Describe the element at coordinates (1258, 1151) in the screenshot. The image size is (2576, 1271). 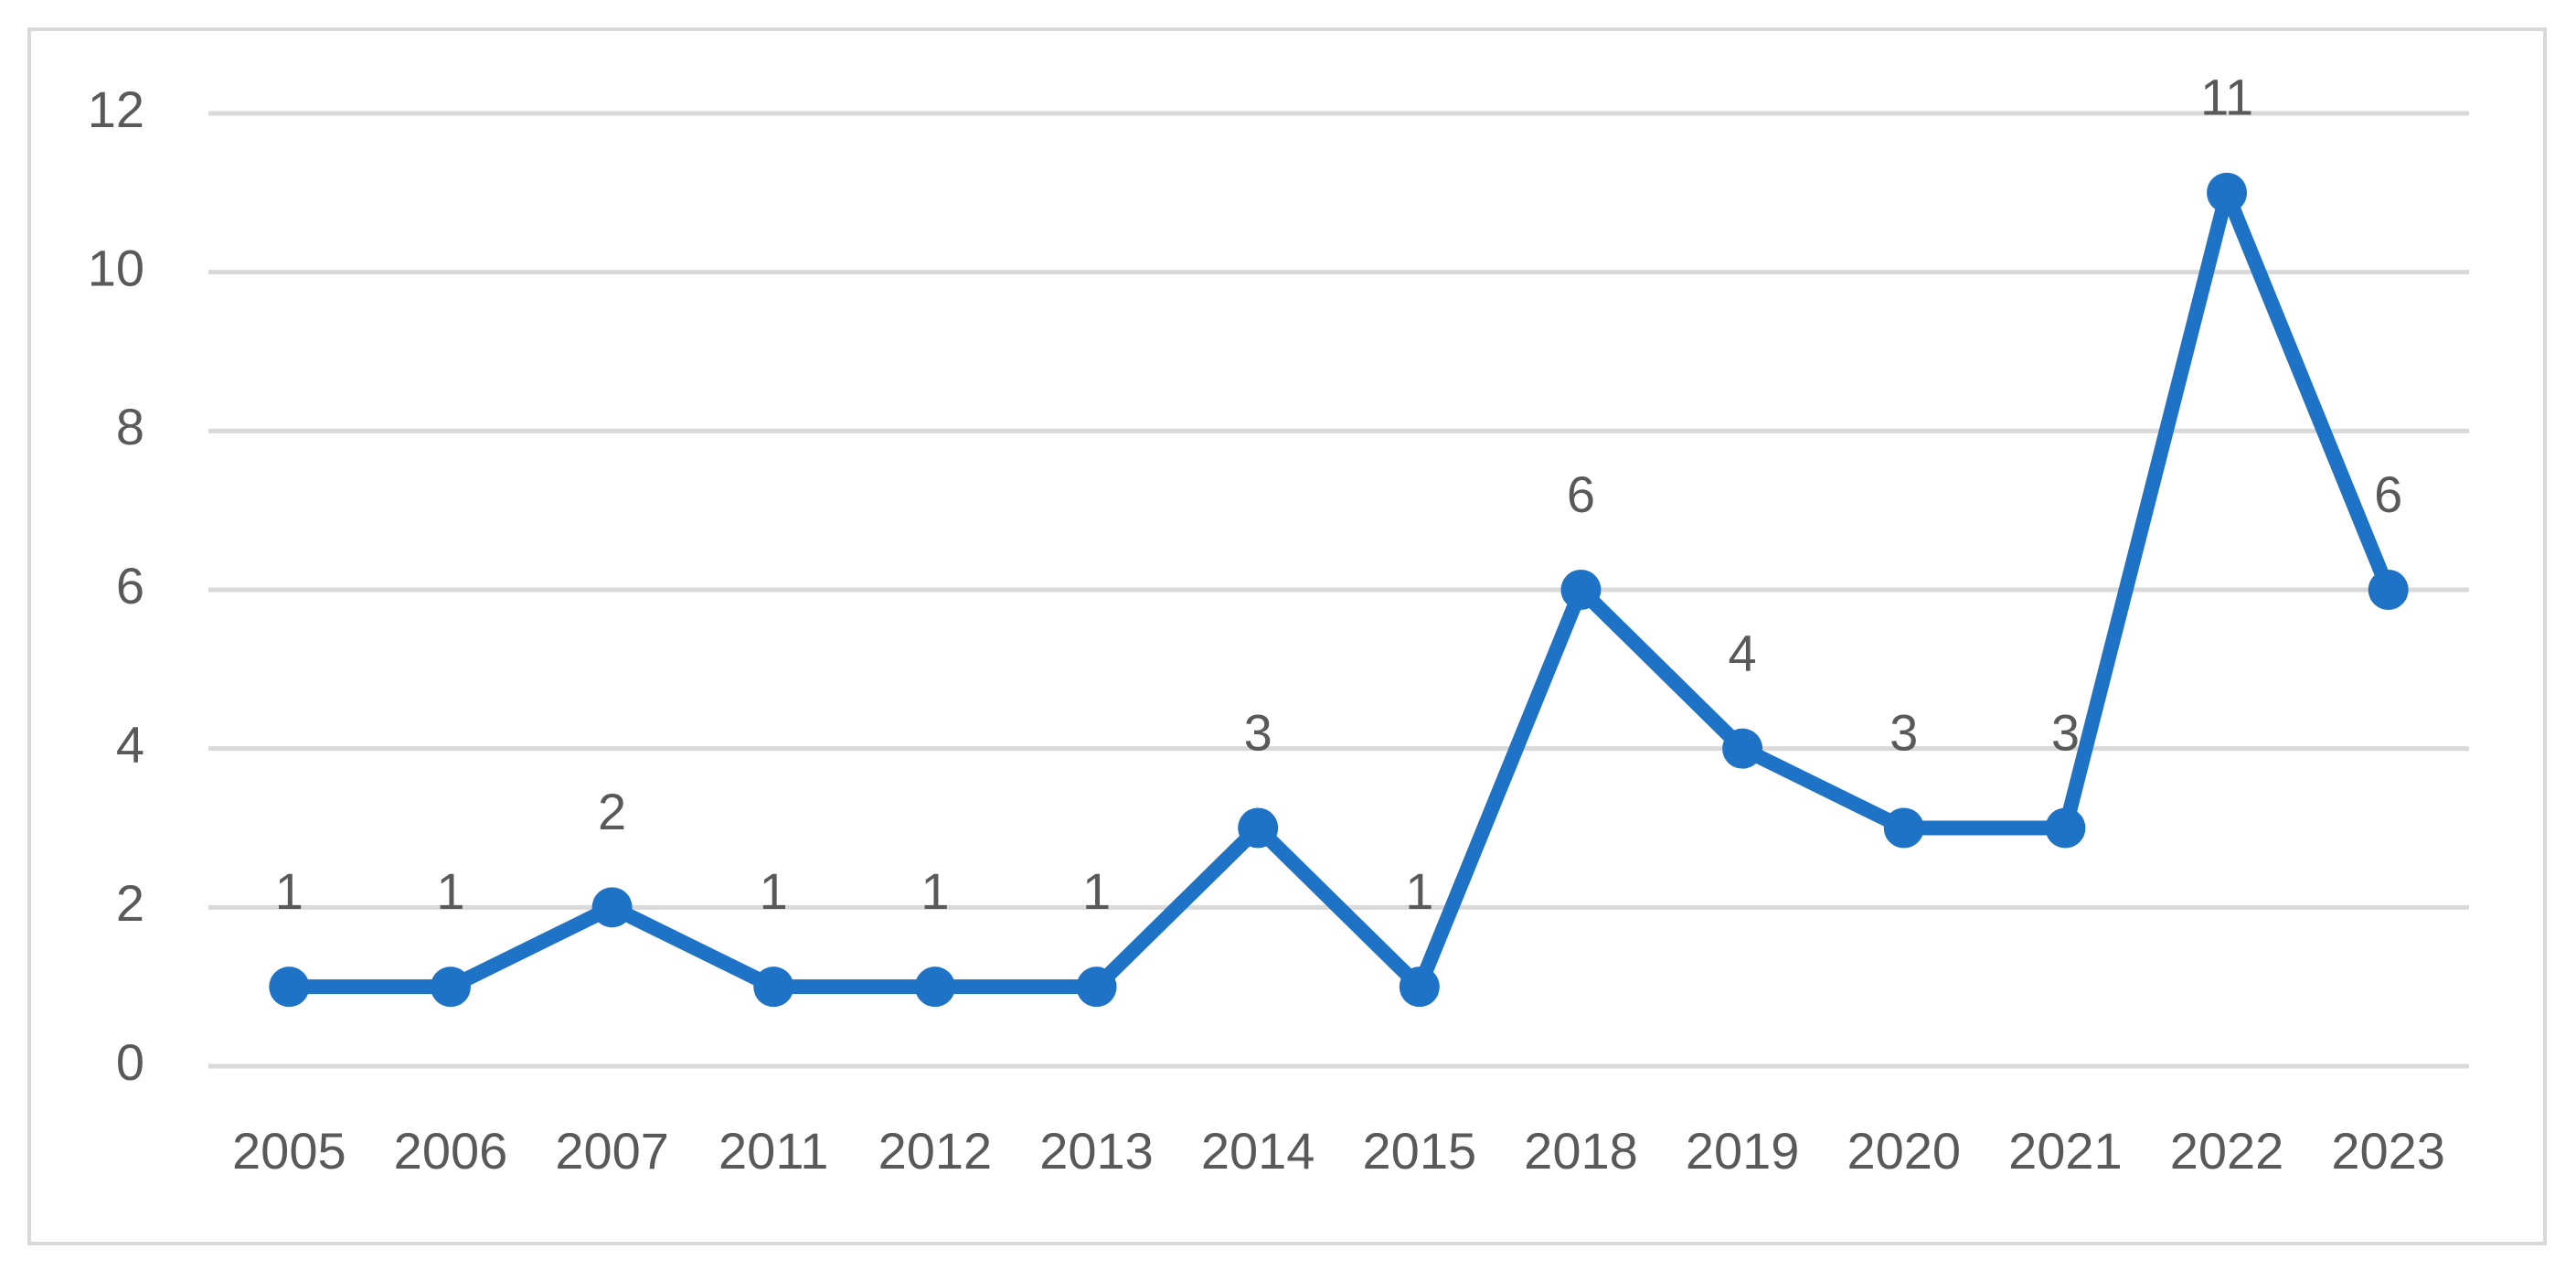
I see `x-tick-label: 2014` at that location.